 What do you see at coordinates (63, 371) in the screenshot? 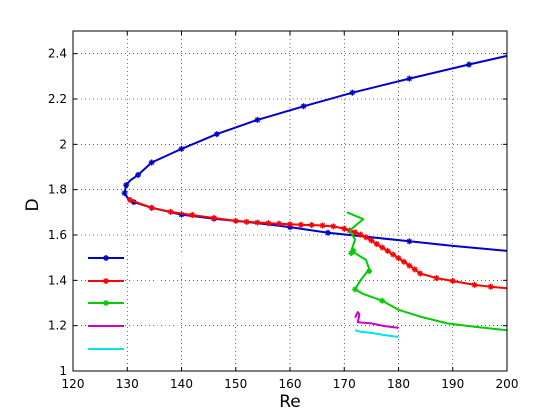
I see `y-tick-label: 1` at bounding box center [63, 371].